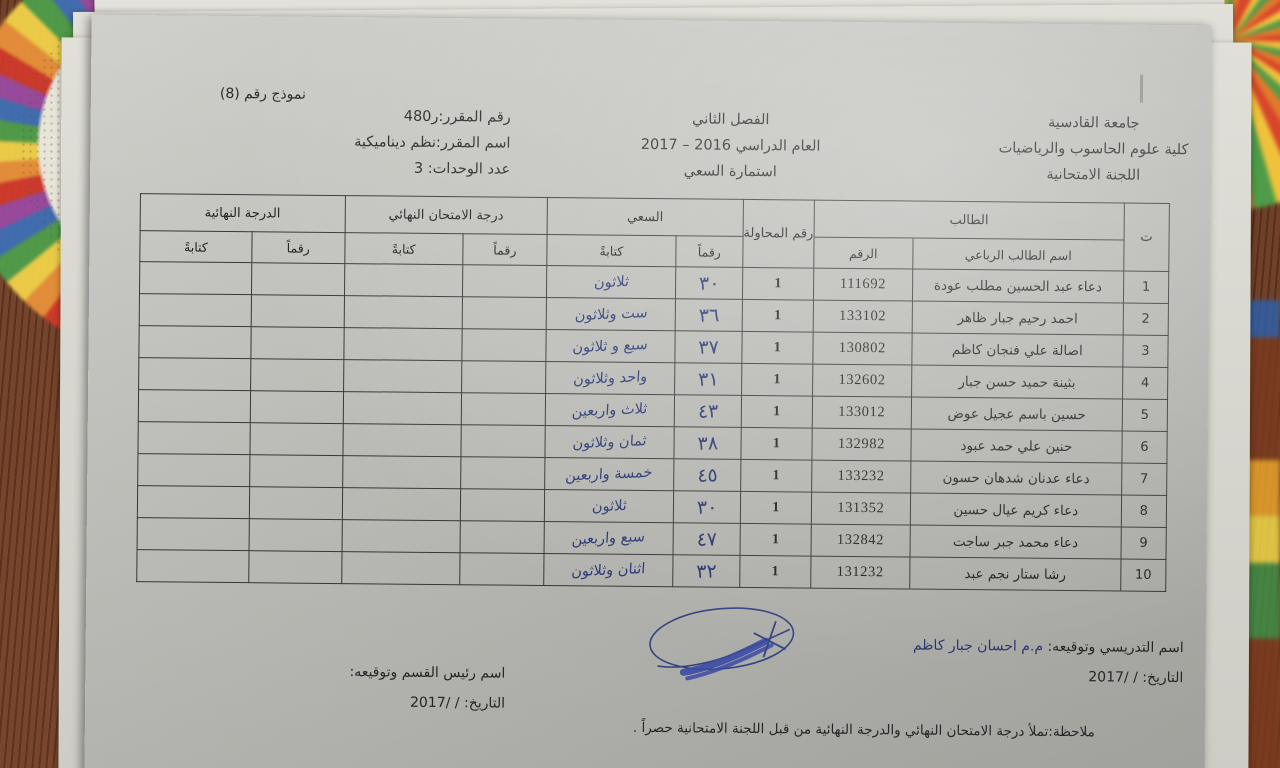 This screenshot has width=1280, height=768. I want to click on cell-coursework-written: ثمان وثلاثون, so click(609, 442).